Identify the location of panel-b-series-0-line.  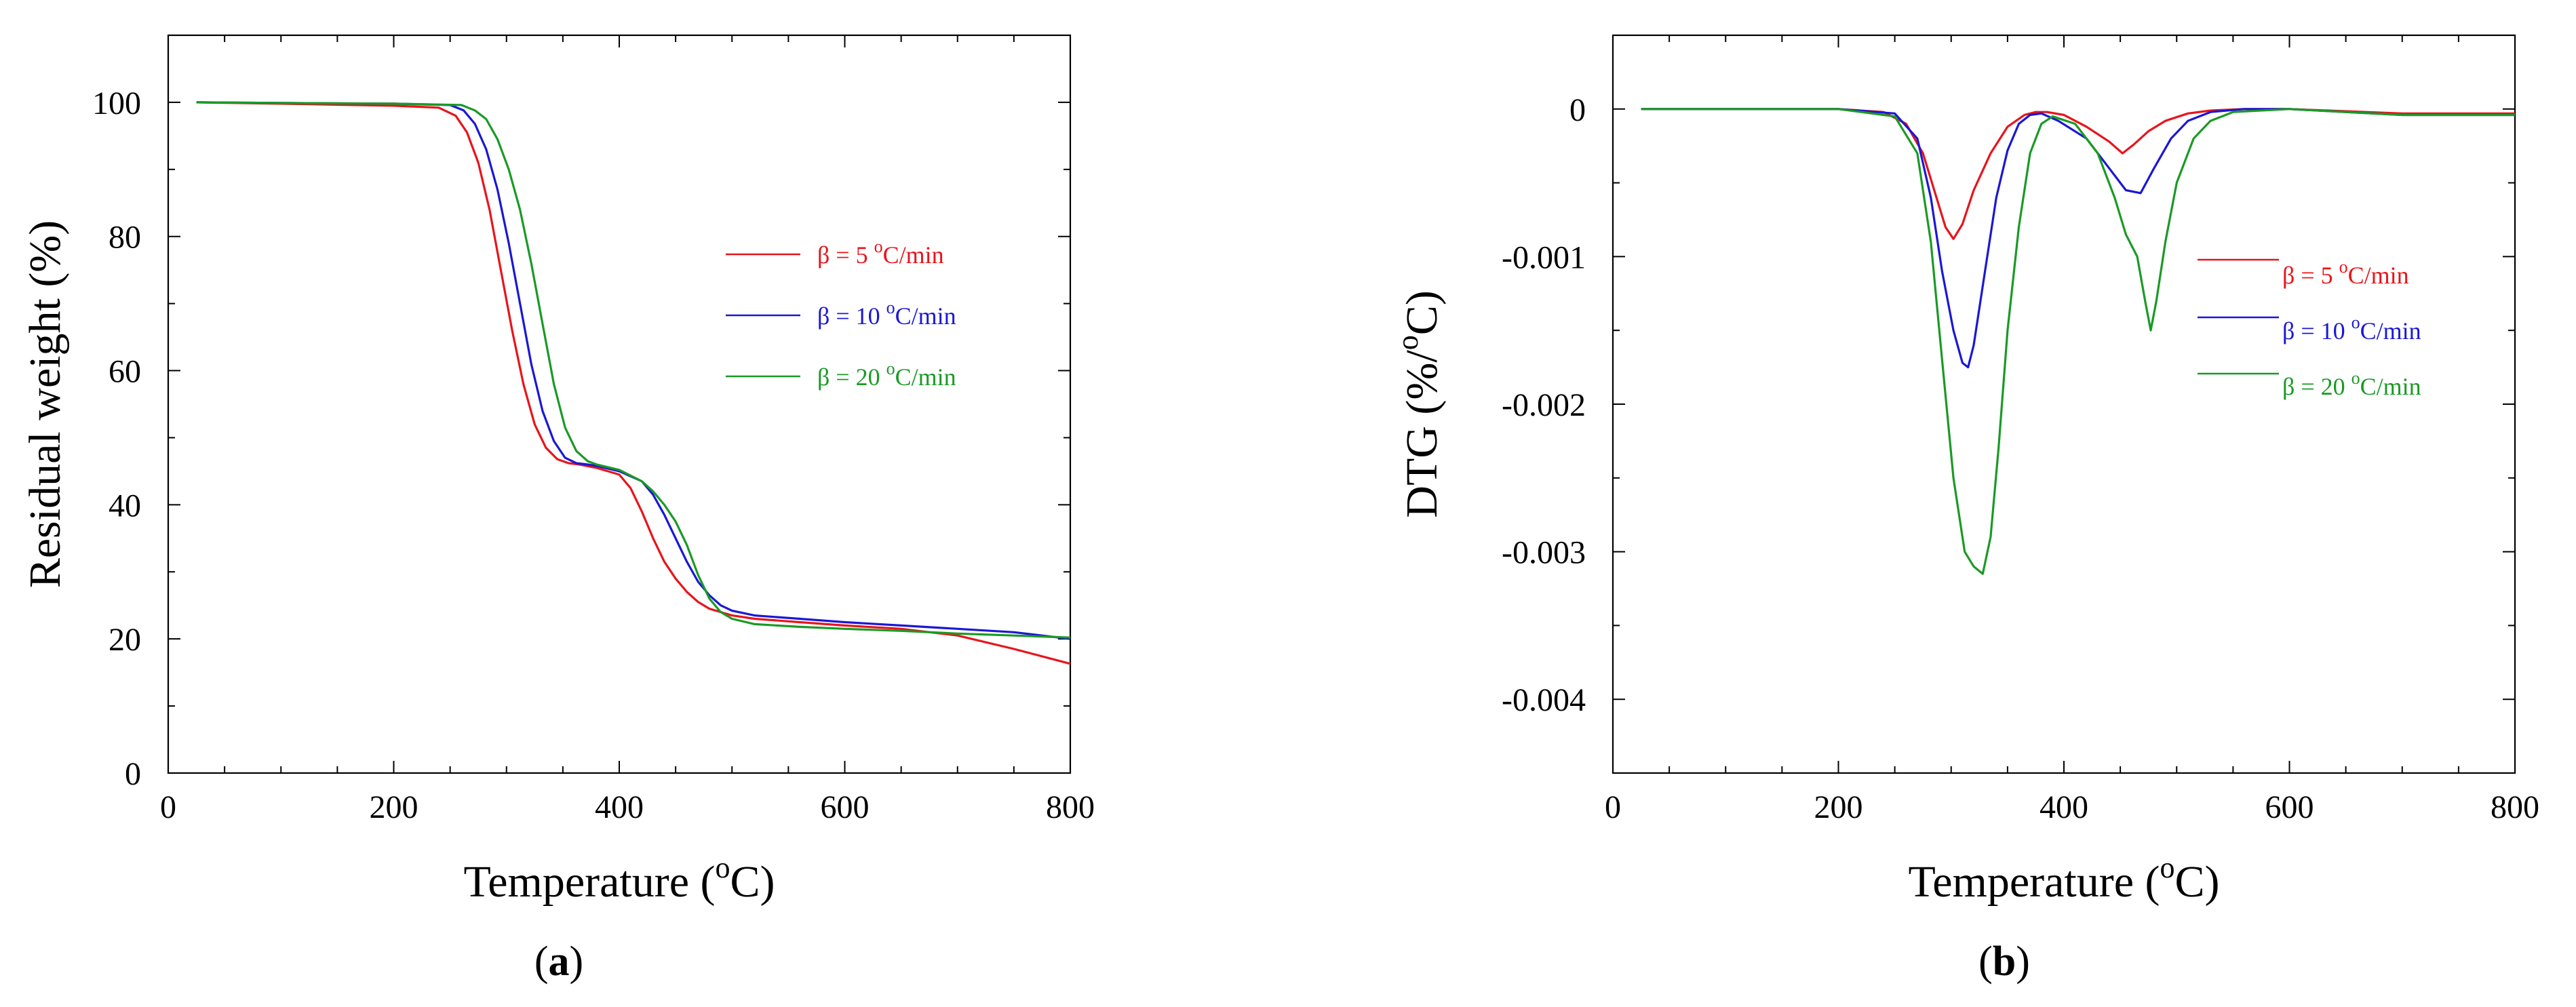
(2078, 174).